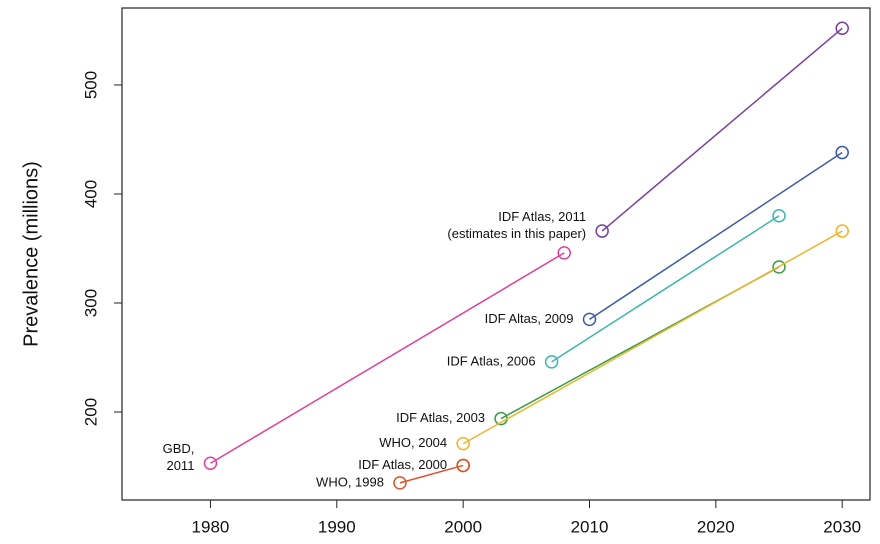 The height and width of the screenshot is (544, 880). Describe the element at coordinates (590, 526) in the screenshot. I see `x-tick-label: 2010` at that location.